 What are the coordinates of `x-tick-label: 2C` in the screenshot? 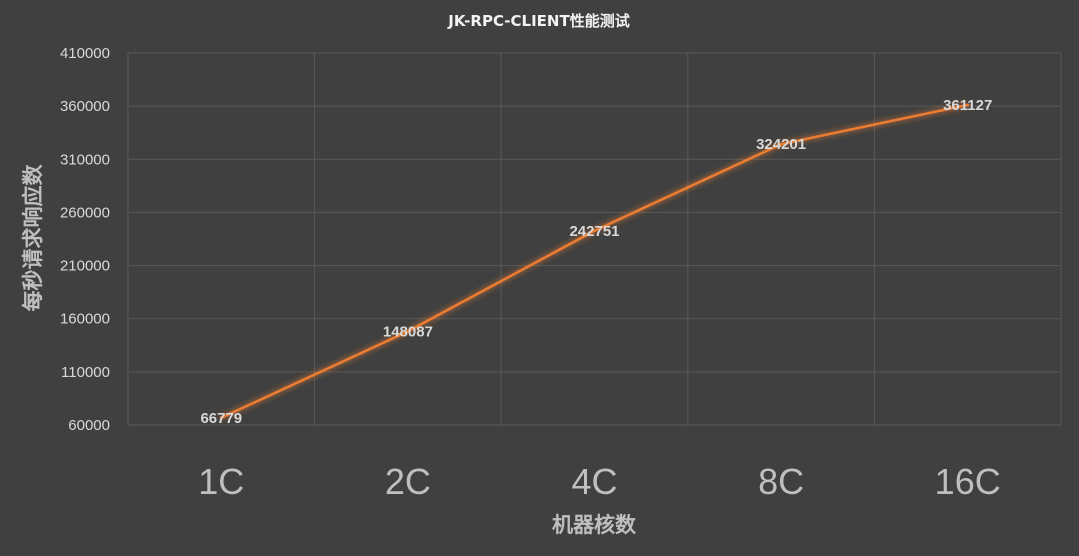 It's located at (408, 481).